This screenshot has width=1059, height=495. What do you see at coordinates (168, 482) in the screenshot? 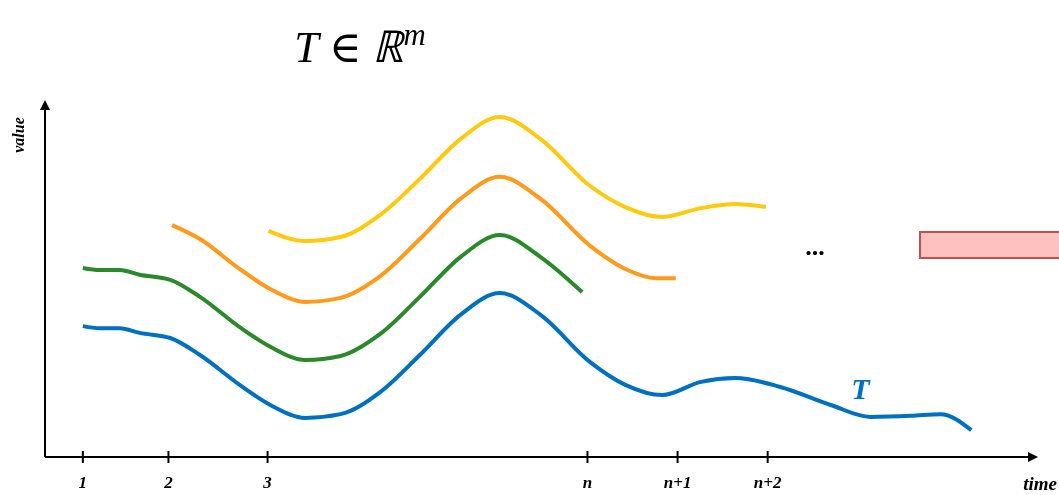
I see `x-tick-label: 2` at bounding box center [168, 482].